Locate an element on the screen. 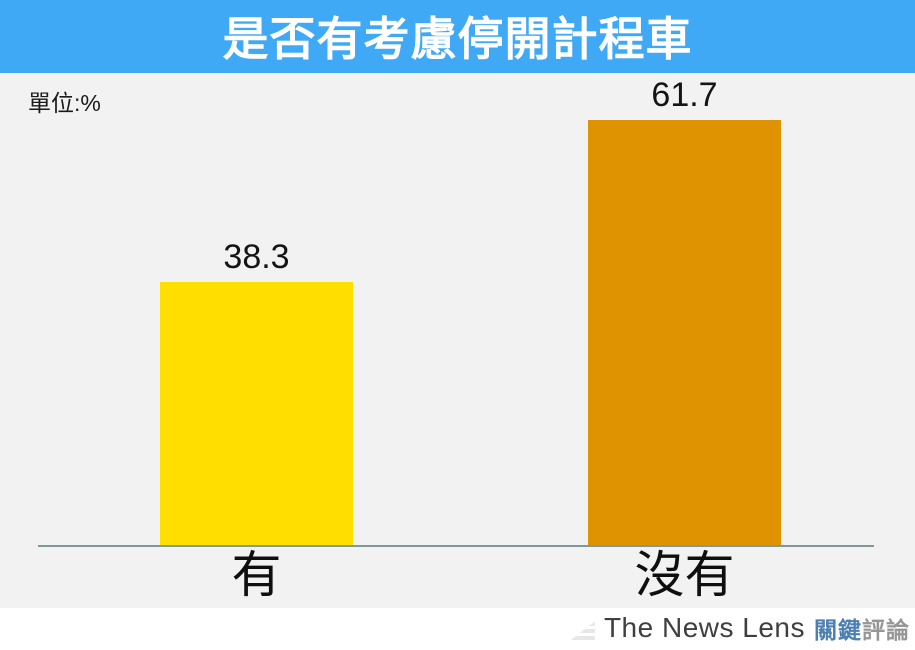 The height and width of the screenshot is (650, 915). bar-value-label-no: 61.7 is located at coordinates (684, 95).